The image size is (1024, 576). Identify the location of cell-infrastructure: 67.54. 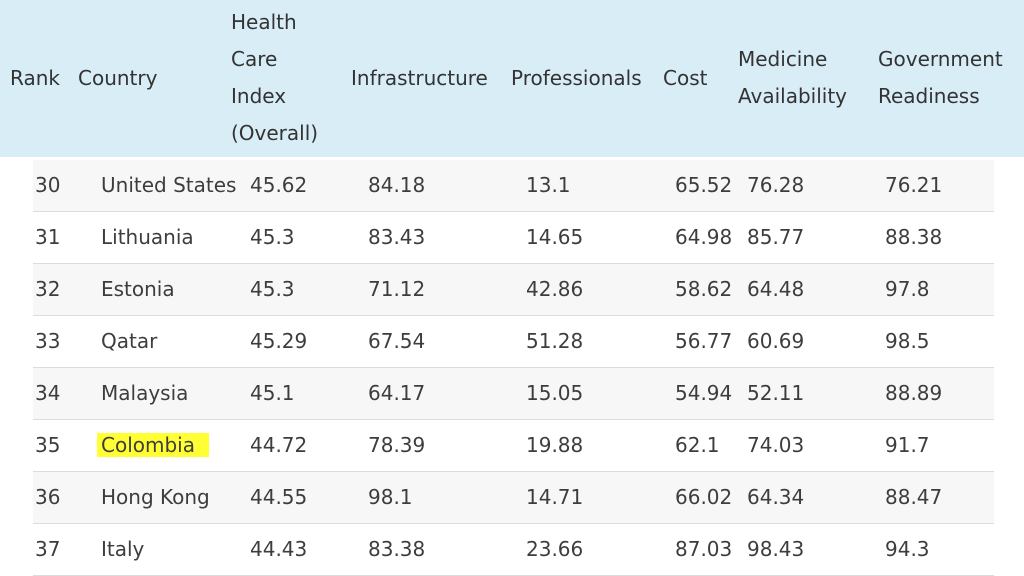
(396, 341).